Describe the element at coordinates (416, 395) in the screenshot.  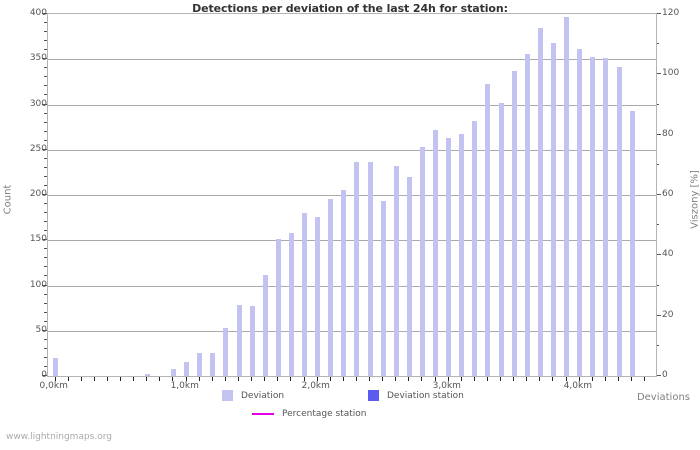
I see `legend-item-deviation-station: Deviation station` at that location.